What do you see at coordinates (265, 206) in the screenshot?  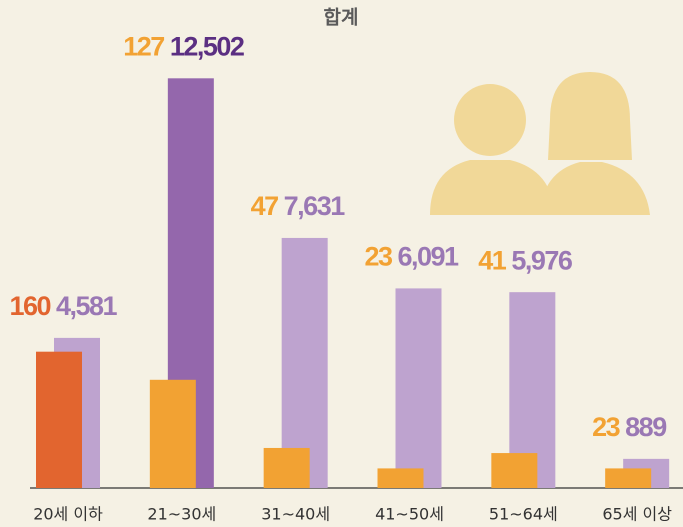 I see `value-label: 47` at bounding box center [265, 206].